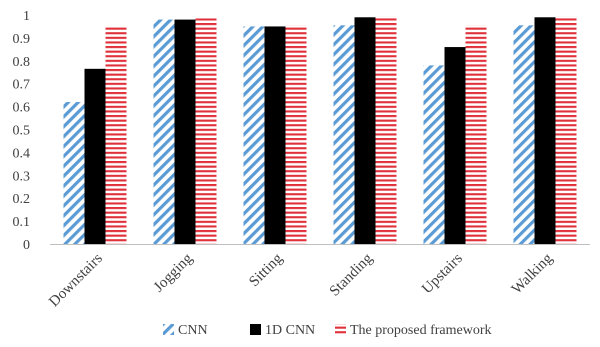 Image resolution: width=600 pixels, height=347 pixels. What do you see at coordinates (421, 330) in the screenshot?
I see `legend-label: The proposed framework` at bounding box center [421, 330].